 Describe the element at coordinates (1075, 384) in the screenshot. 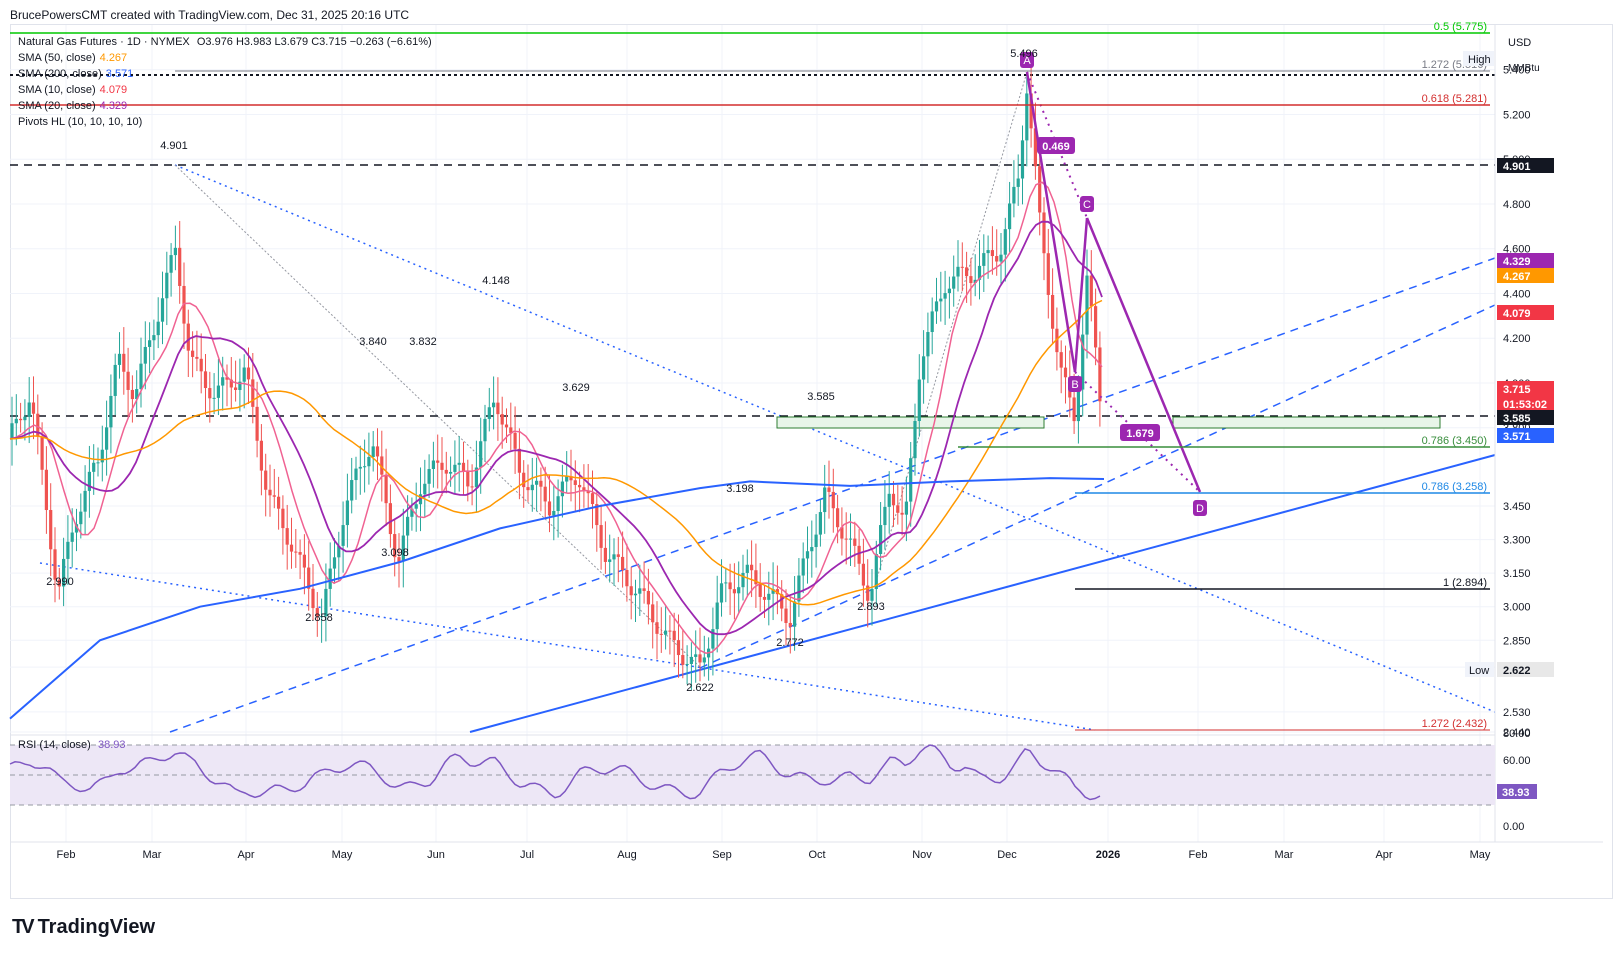

I see `pattern-point-b-badge` at that location.